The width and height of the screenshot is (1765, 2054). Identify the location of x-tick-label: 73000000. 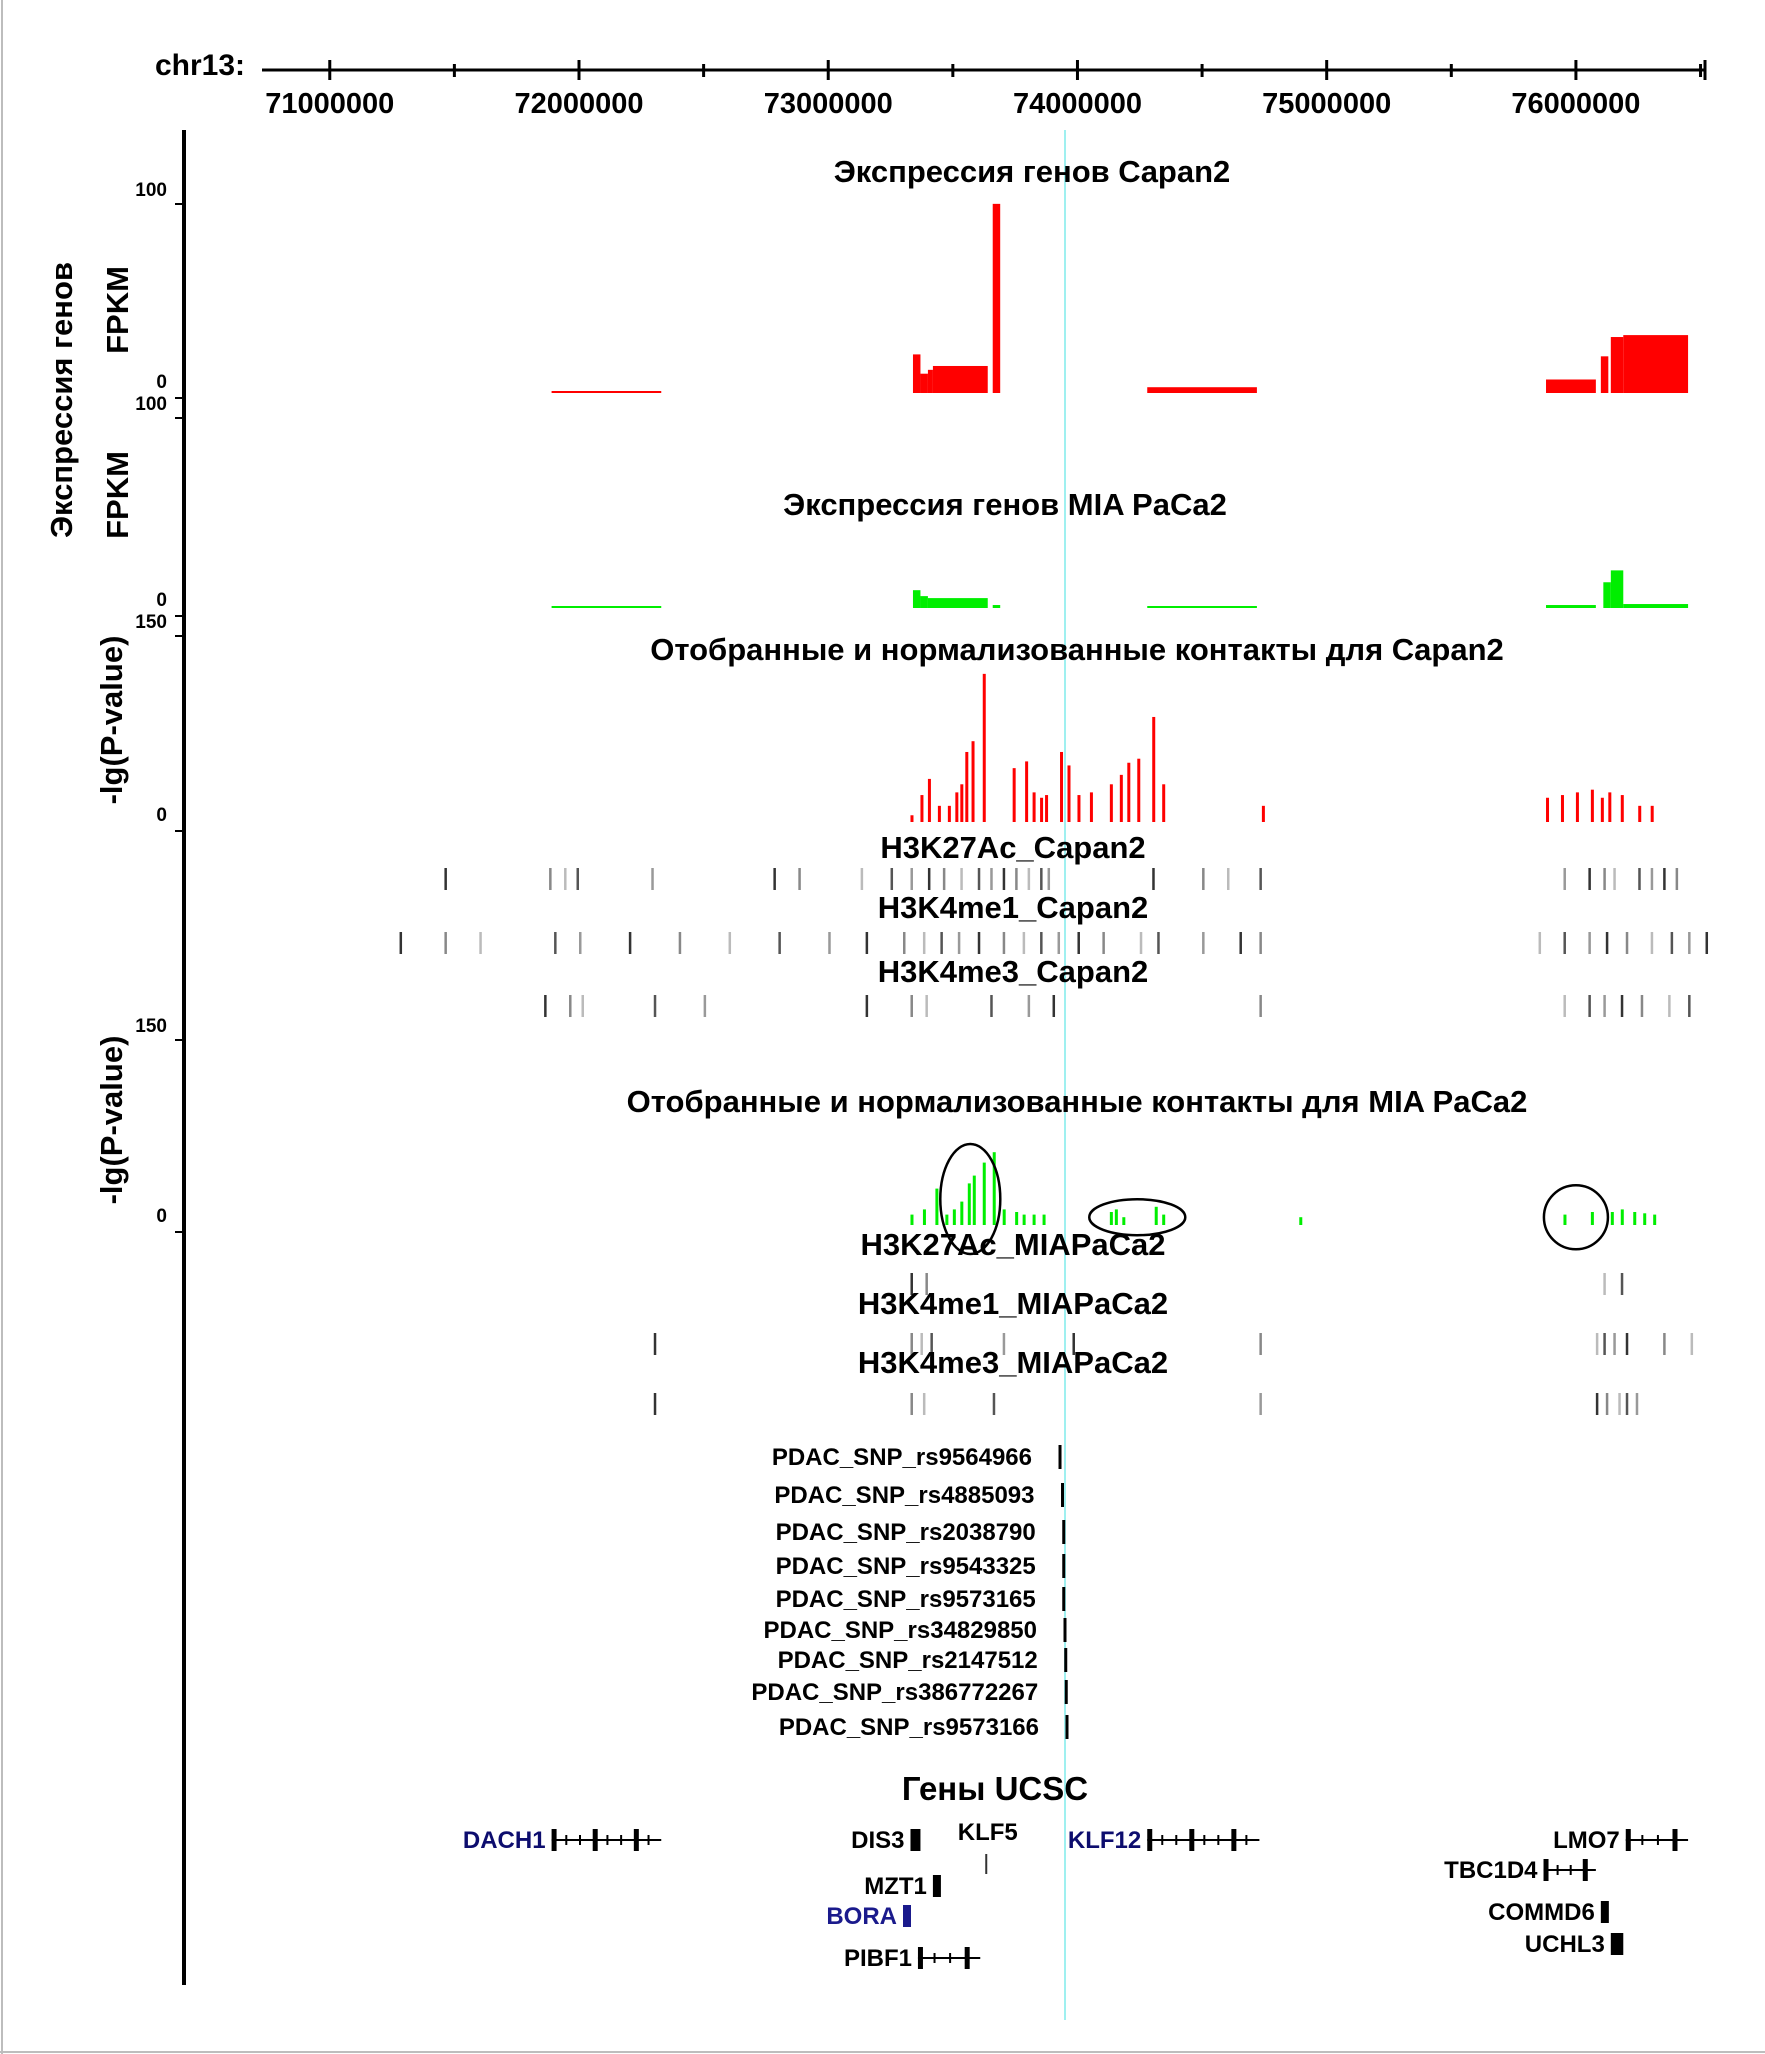
(828, 104).